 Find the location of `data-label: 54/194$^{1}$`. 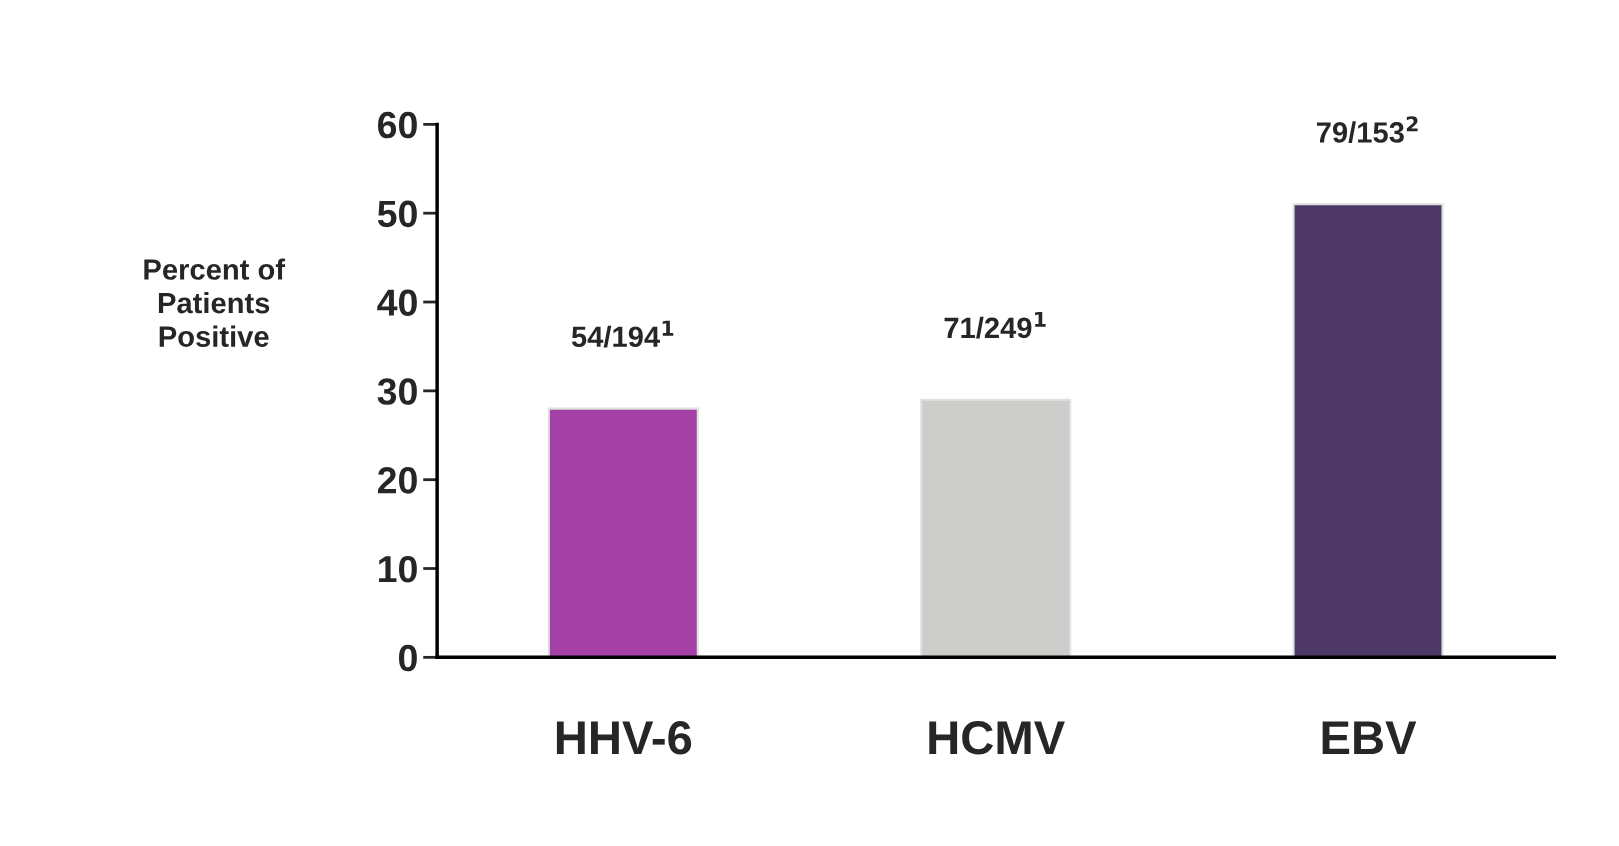

data-label: 54/194$^{1}$ is located at coordinates (622, 334).